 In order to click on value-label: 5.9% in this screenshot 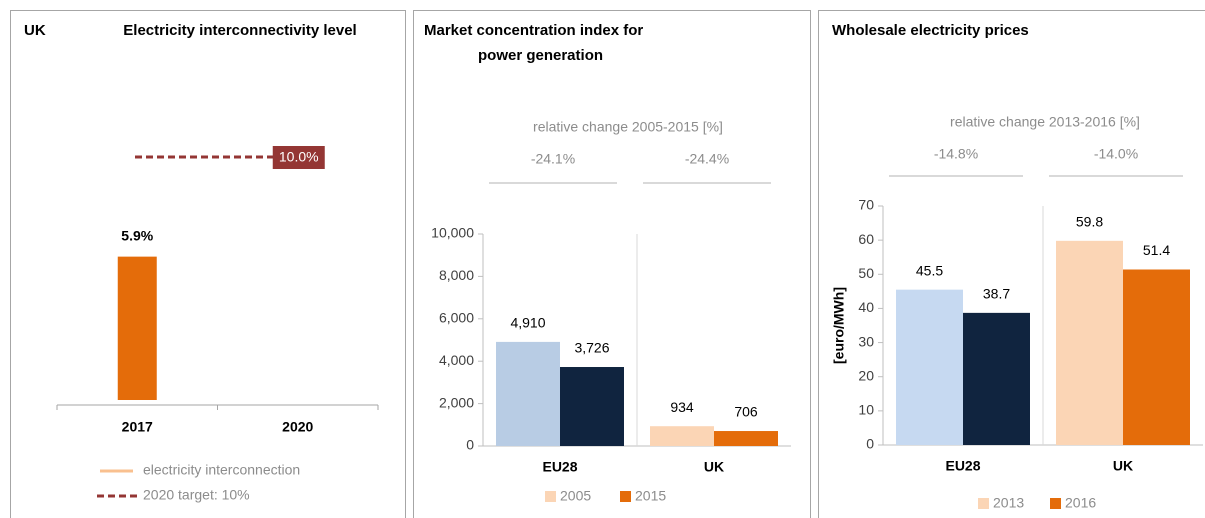, I will do `click(137, 235)`.